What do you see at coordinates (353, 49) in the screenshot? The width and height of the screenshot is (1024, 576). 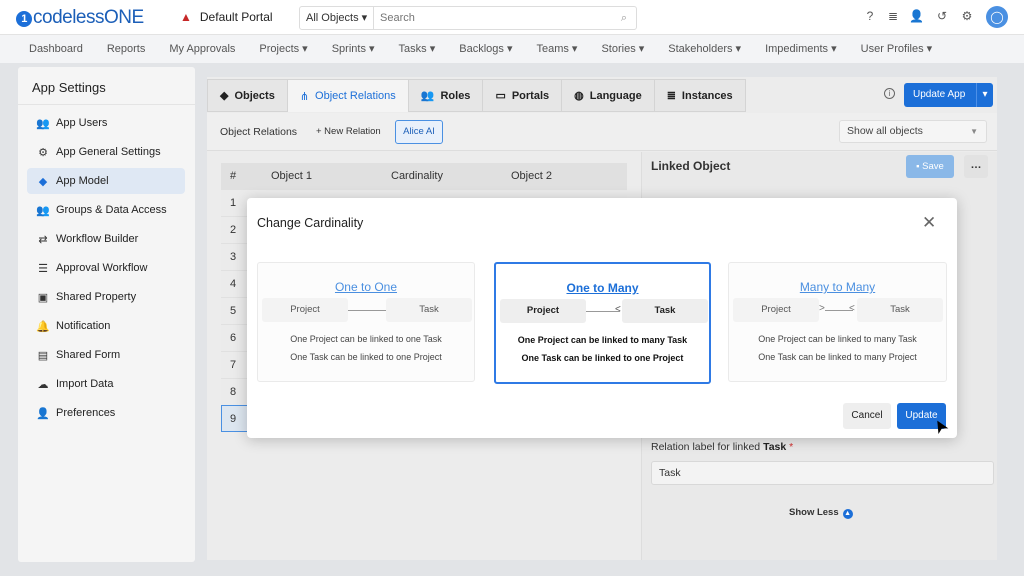 I see `nav-sprints: Sprints ▾` at bounding box center [353, 49].